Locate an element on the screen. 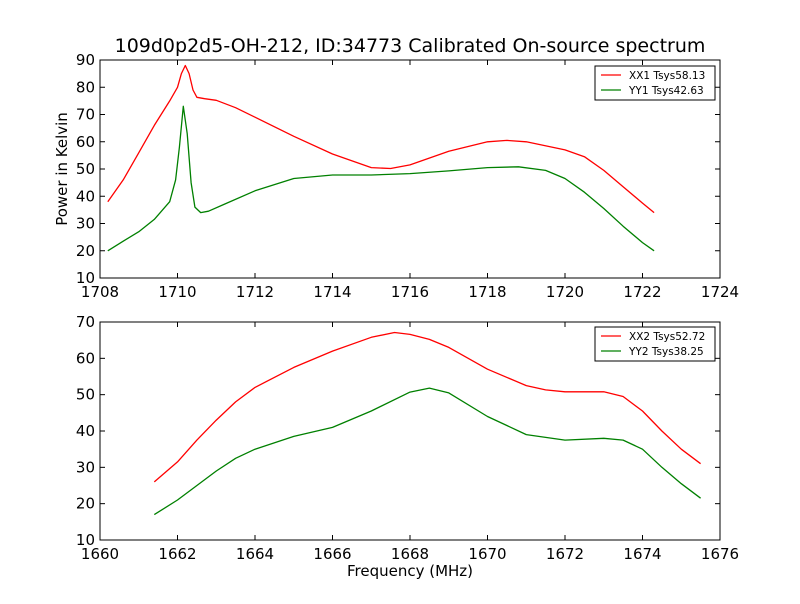 The height and width of the screenshot is (604, 800). x-tick-label: 1662 is located at coordinates (177, 554).